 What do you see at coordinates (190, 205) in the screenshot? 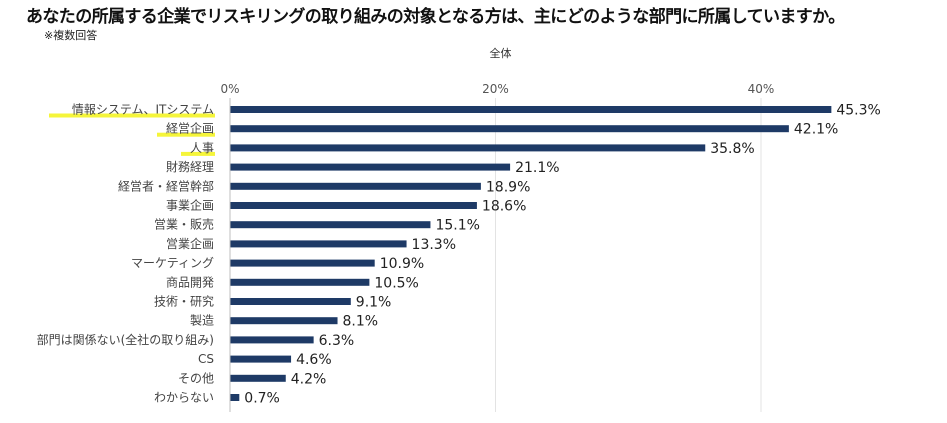
I see `category-label: 事業企画` at bounding box center [190, 205].